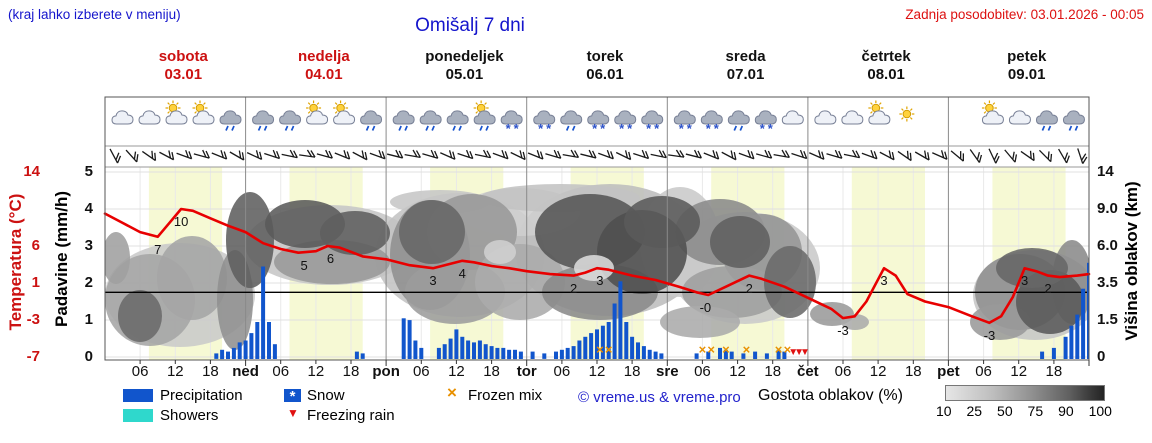 The width and height of the screenshot is (1152, 443). Describe the element at coordinates (138, 415) in the screenshot. I see `showers-swatch-icon` at that location.